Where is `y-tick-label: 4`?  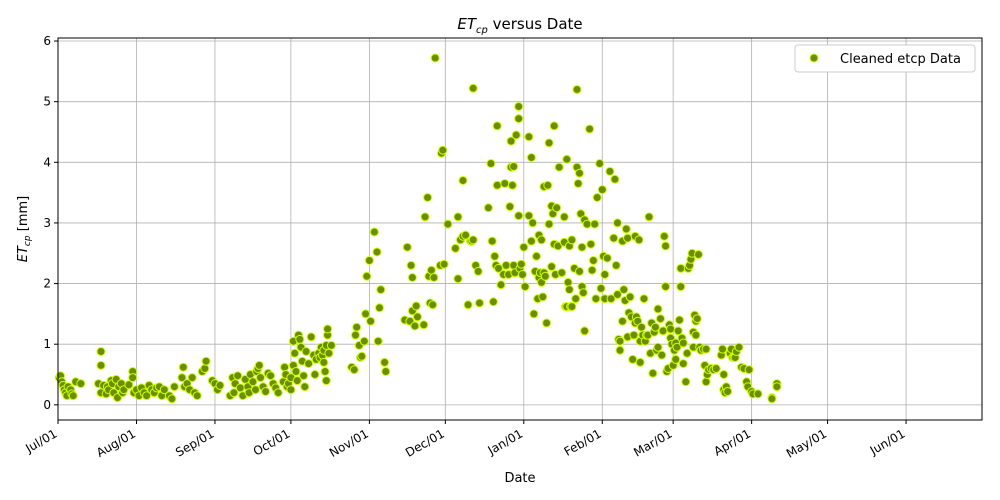
y-tick-label: 4 is located at coordinates (47, 162).